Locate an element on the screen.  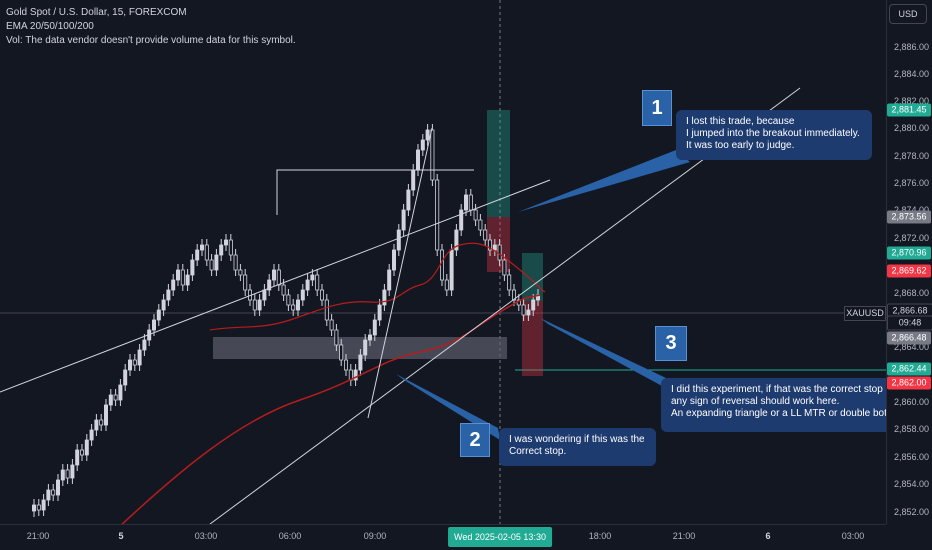
note-3-line-2: any sign of reversal should work here. is located at coordinates (755, 401).